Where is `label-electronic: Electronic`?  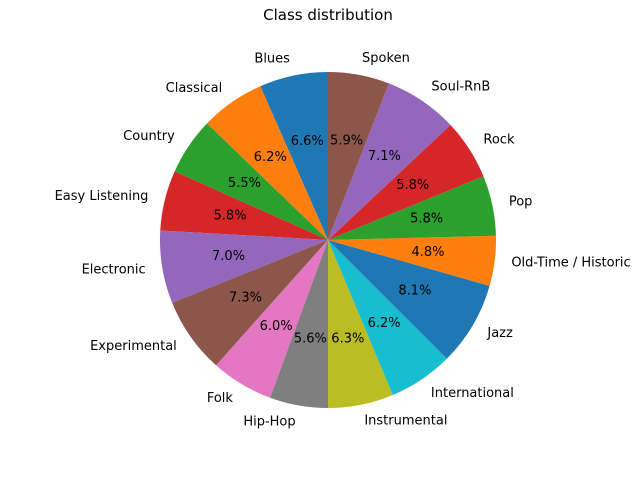 label-electronic: Electronic is located at coordinates (114, 270).